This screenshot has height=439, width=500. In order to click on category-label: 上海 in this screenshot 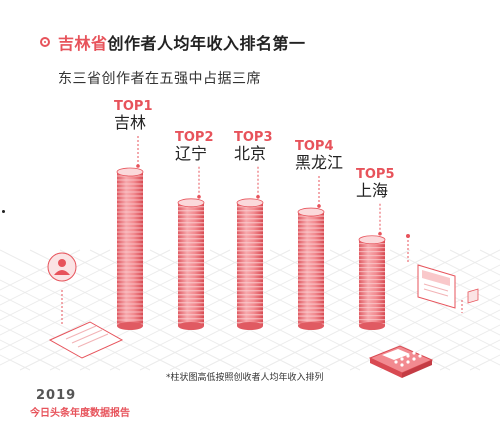, I will do `click(372, 190)`.